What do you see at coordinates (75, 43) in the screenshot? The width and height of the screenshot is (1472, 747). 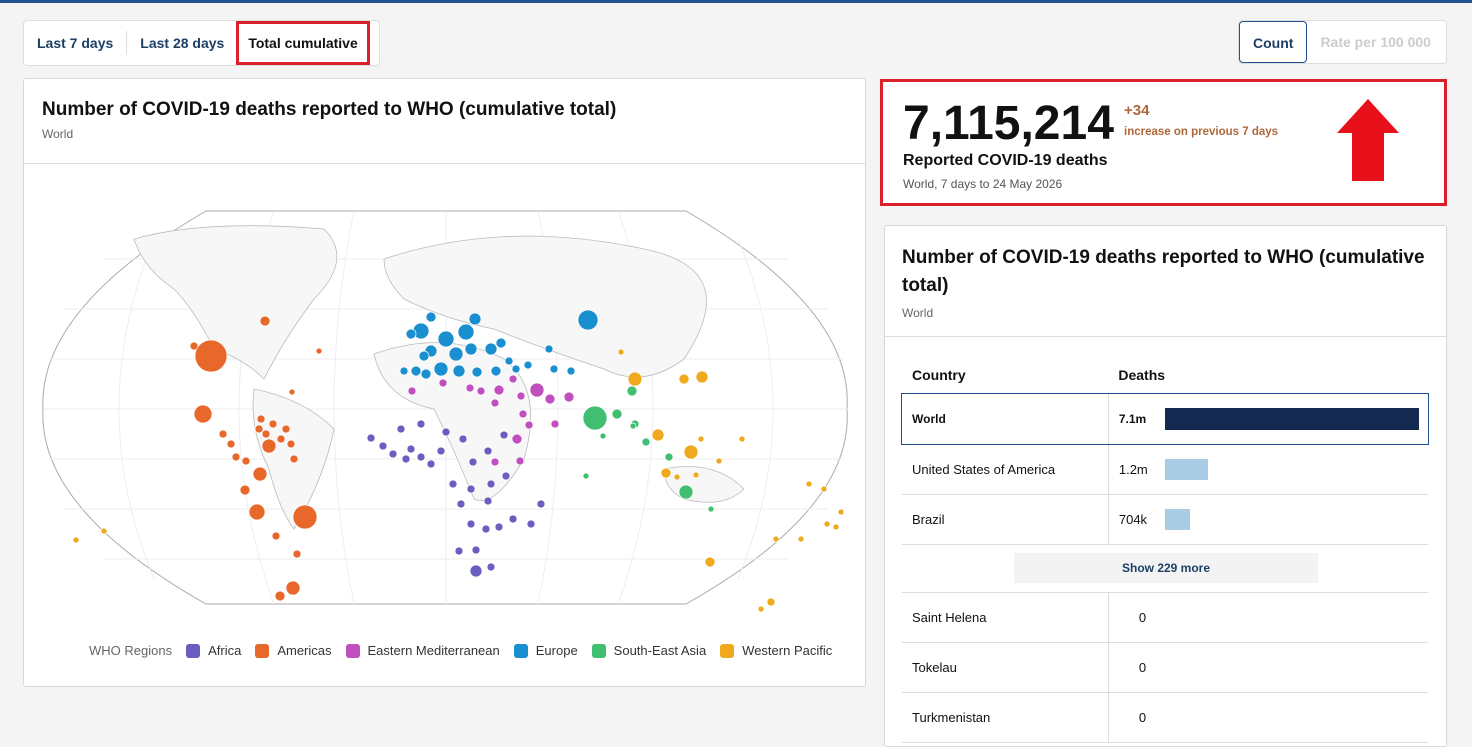 I see `period-tab: Last 7 days` at bounding box center [75, 43].